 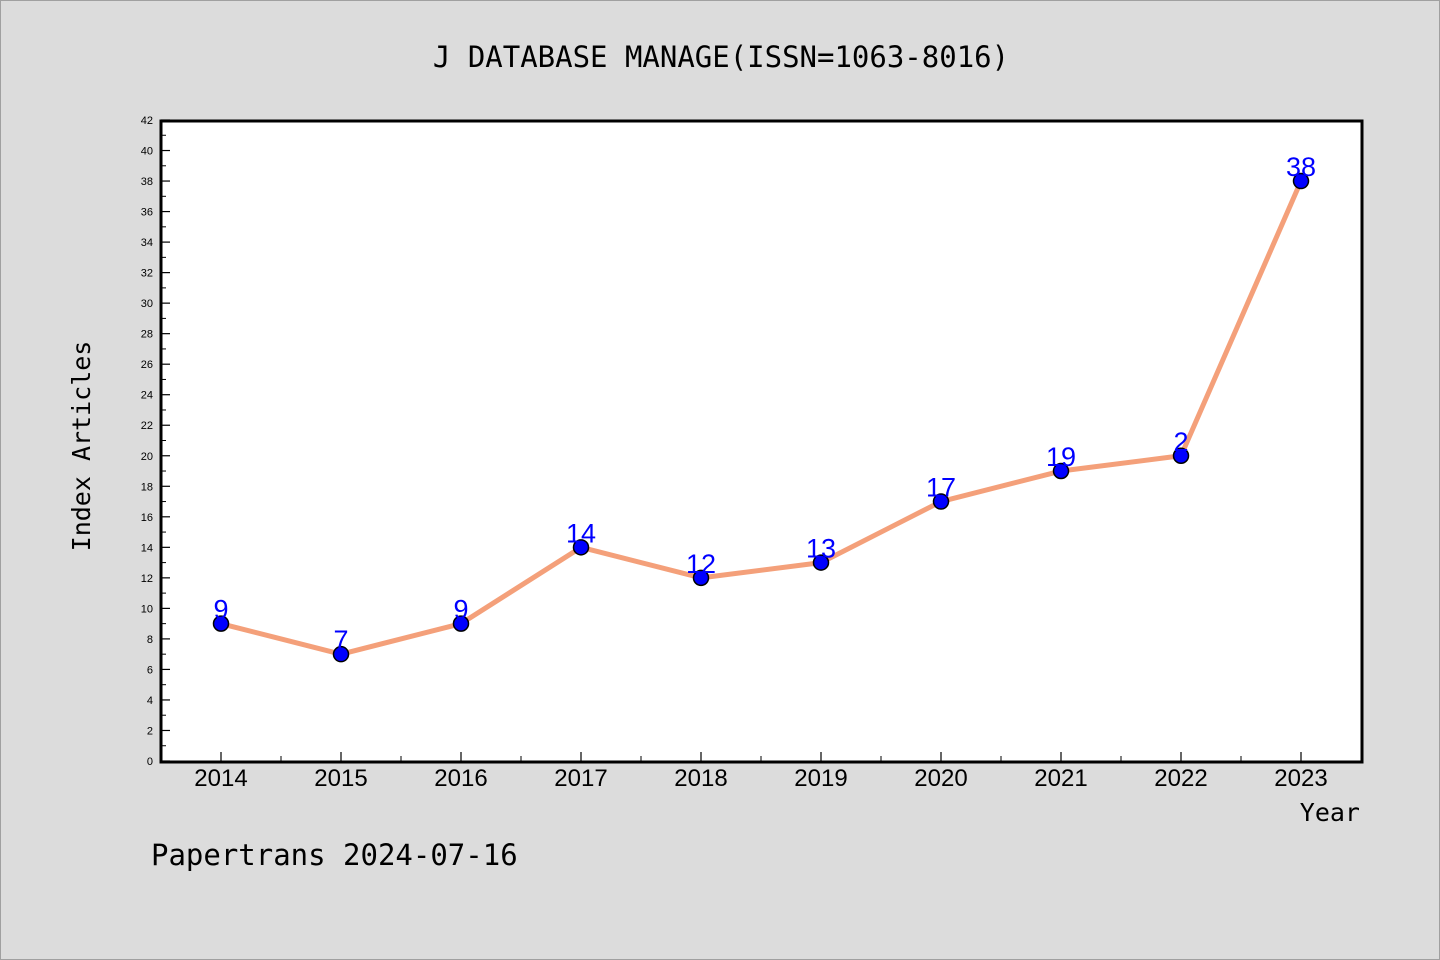 What do you see at coordinates (147, 335) in the screenshot?
I see `y-tick-label: 28` at bounding box center [147, 335].